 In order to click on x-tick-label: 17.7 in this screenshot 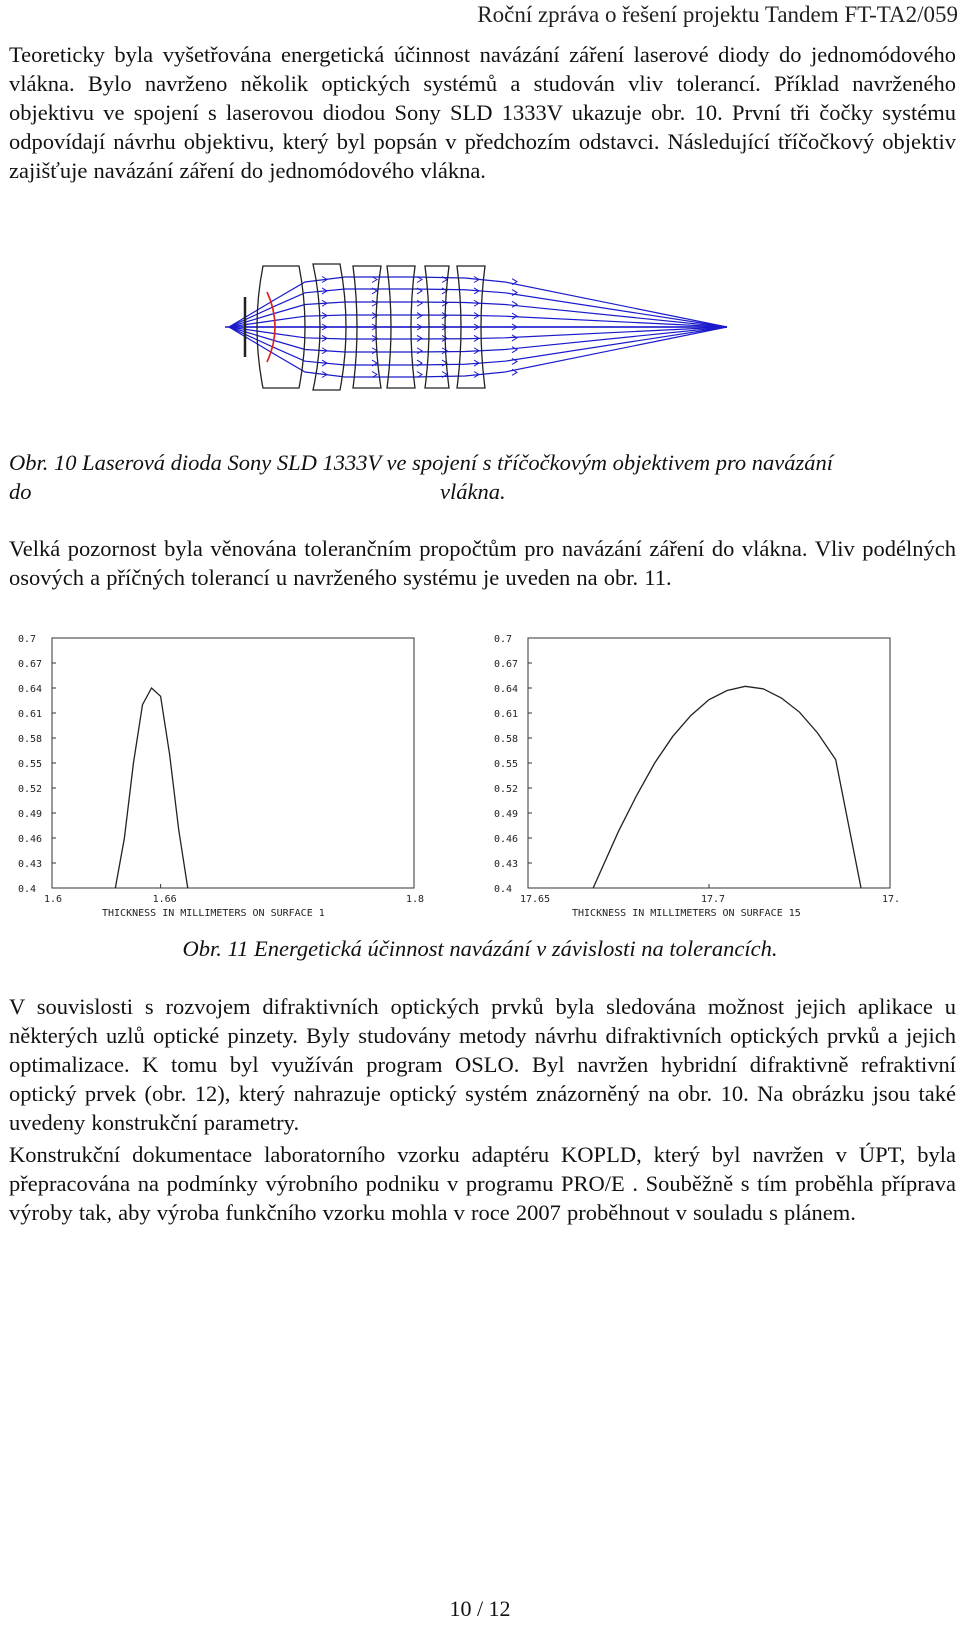, I will do `click(713, 899)`.